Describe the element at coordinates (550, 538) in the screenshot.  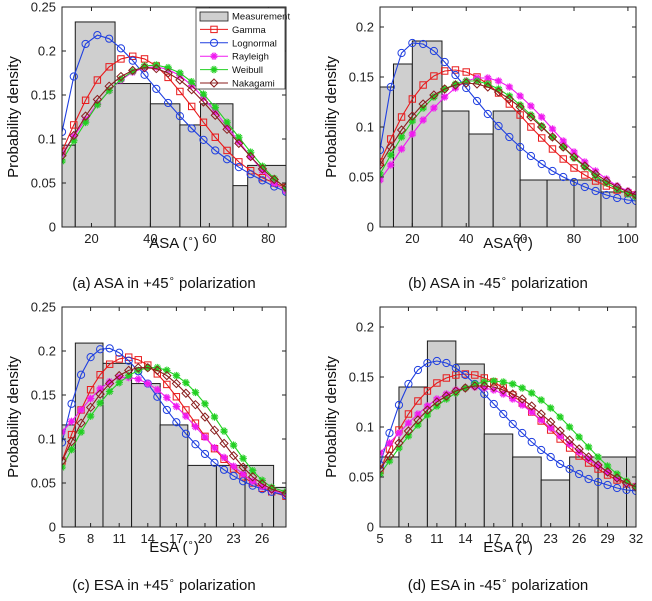
I see `x-tick-label: 23` at that location.